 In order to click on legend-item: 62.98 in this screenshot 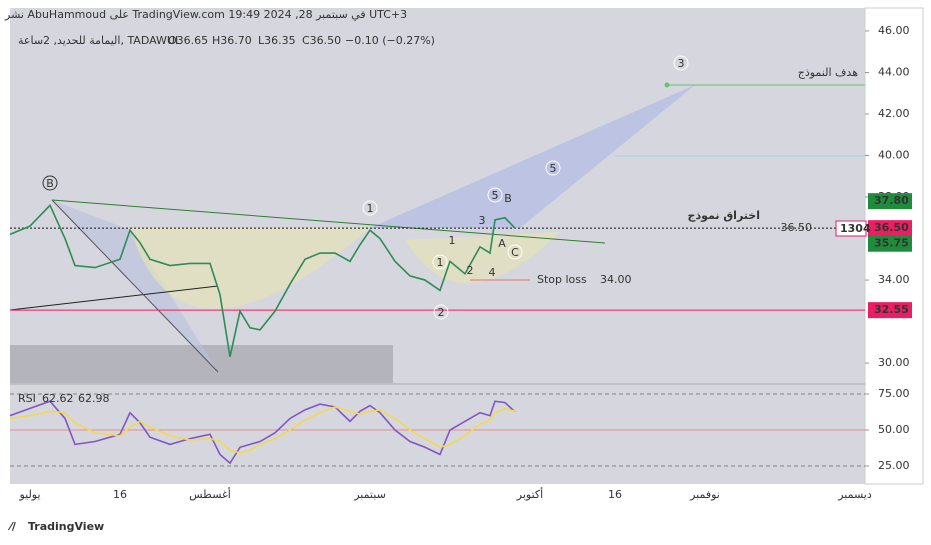, I will do `click(94, 398)`.